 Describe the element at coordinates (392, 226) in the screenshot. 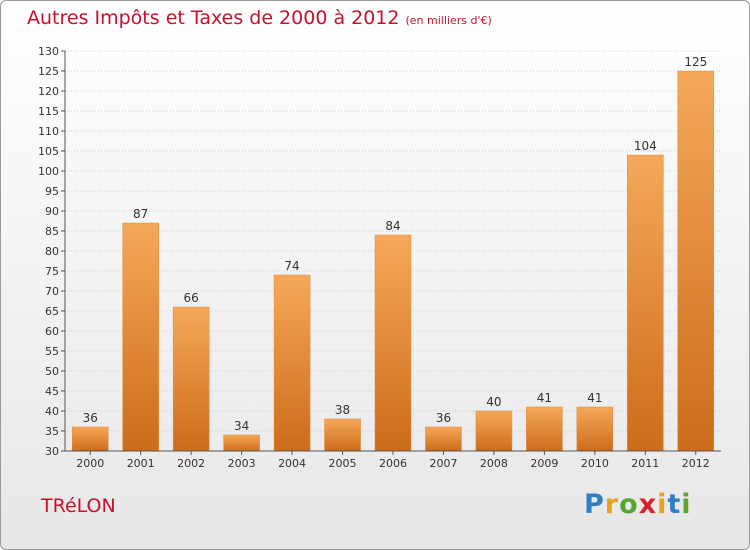

I see `data-label: 84` at that location.